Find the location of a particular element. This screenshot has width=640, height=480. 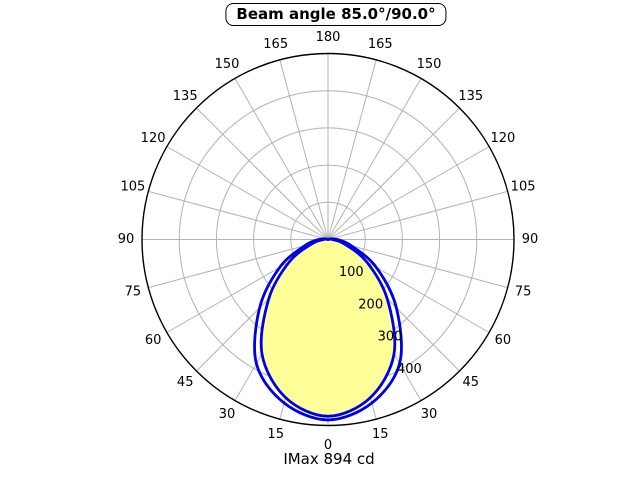

radial-tick-label: 200 is located at coordinates (370, 304).